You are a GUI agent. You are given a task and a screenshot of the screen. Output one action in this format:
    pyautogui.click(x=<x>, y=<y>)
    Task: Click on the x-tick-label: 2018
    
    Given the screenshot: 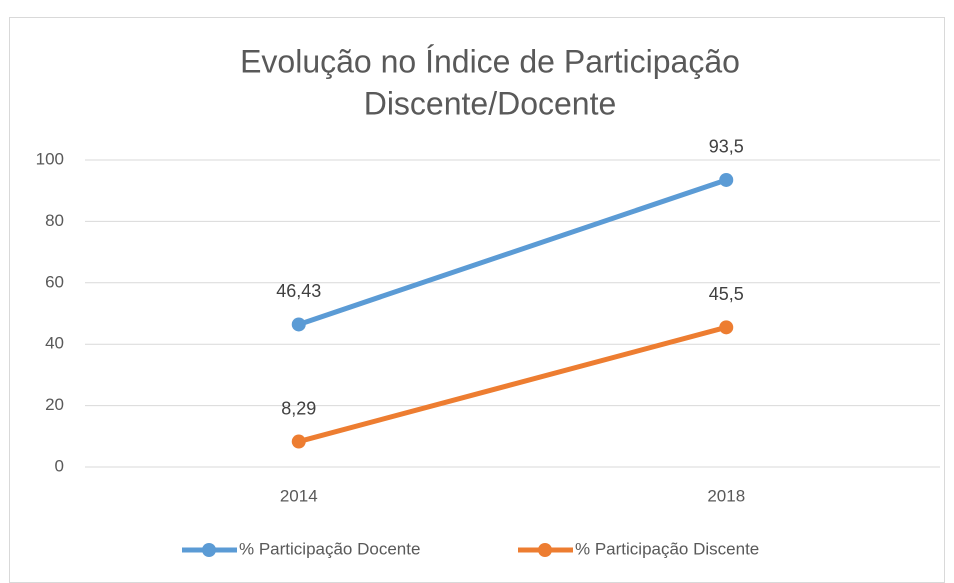 What is the action you would take?
    pyautogui.click(x=726, y=495)
    